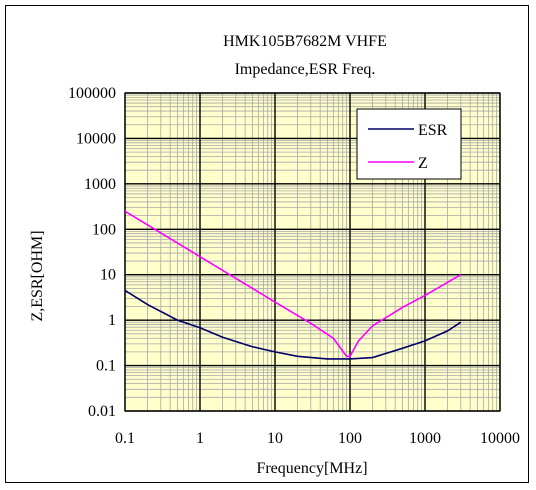 Image resolution: width=536 pixels, height=490 pixels. What do you see at coordinates (112, 320) in the screenshot?
I see `y-tick-label: 1` at bounding box center [112, 320].